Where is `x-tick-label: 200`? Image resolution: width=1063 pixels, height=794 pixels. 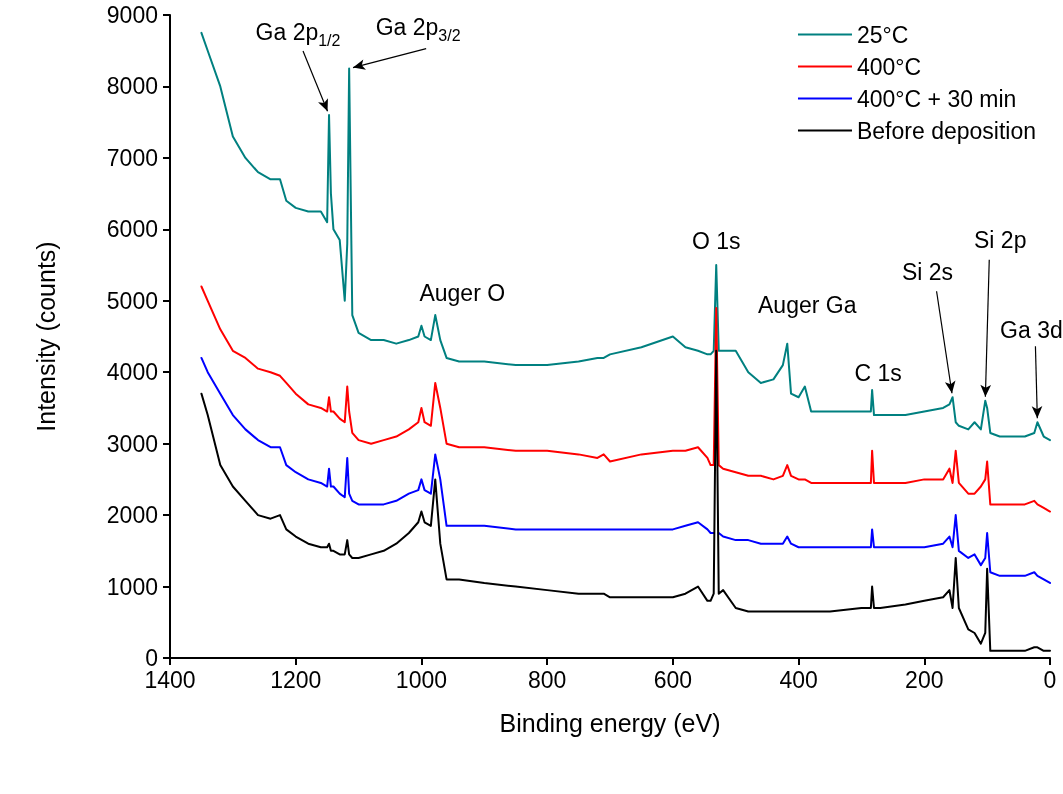 x-tick-label: 200 is located at coordinates (924, 679).